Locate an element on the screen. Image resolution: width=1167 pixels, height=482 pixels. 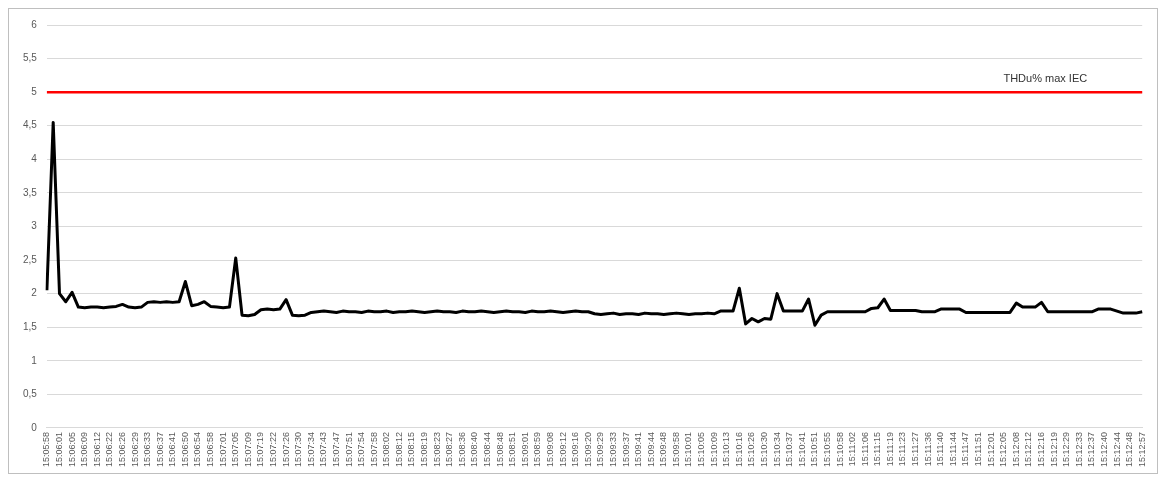
x-tick-label: 15:07:22 is located at coordinates (273, 449).